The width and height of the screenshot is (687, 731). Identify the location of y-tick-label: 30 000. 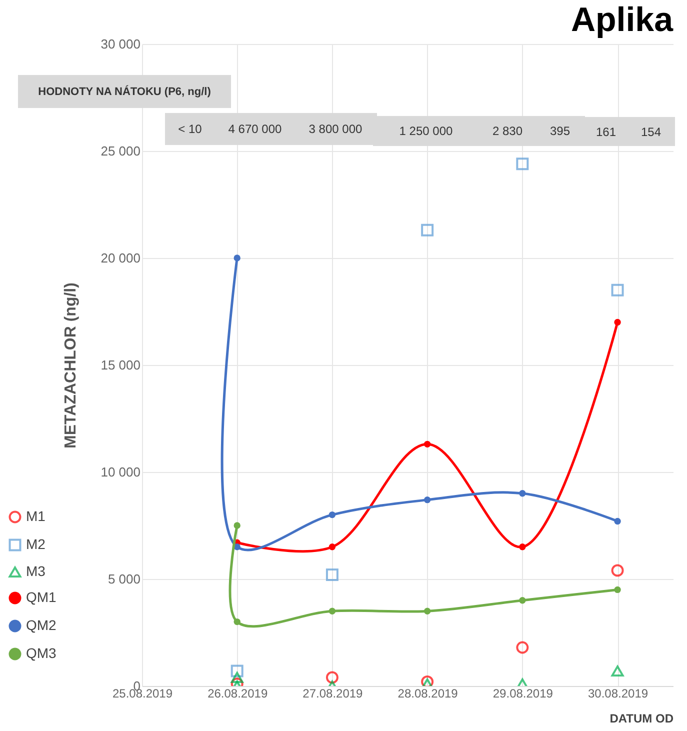
(120, 44).